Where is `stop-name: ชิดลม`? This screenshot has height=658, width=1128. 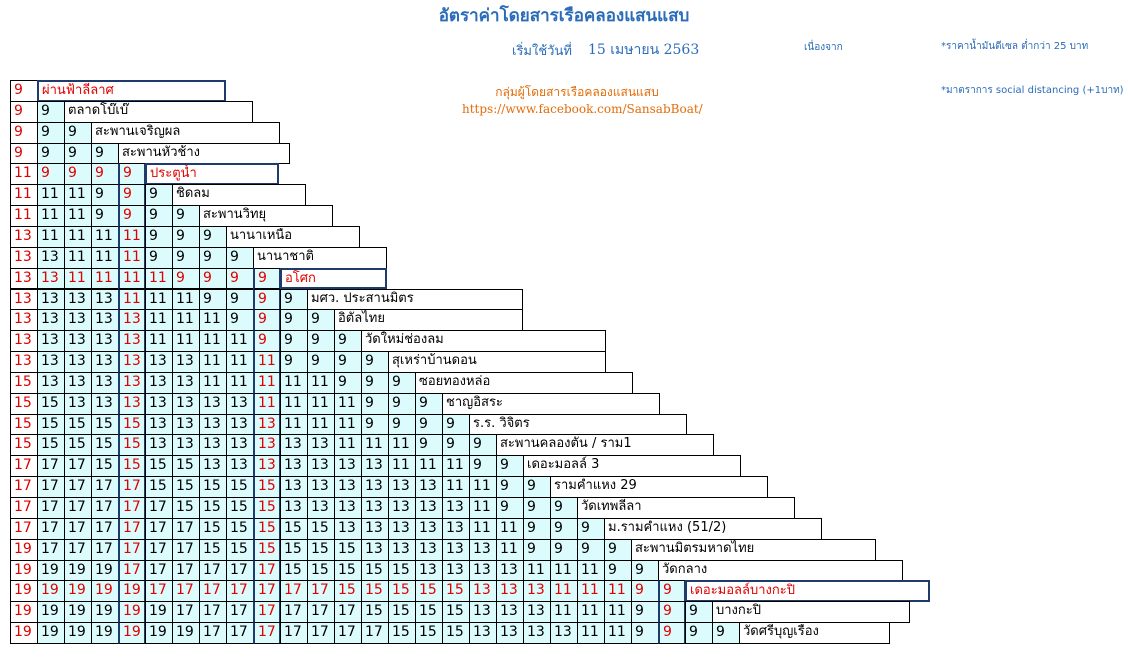
stop-name: ชิดลม is located at coordinates (239, 195).